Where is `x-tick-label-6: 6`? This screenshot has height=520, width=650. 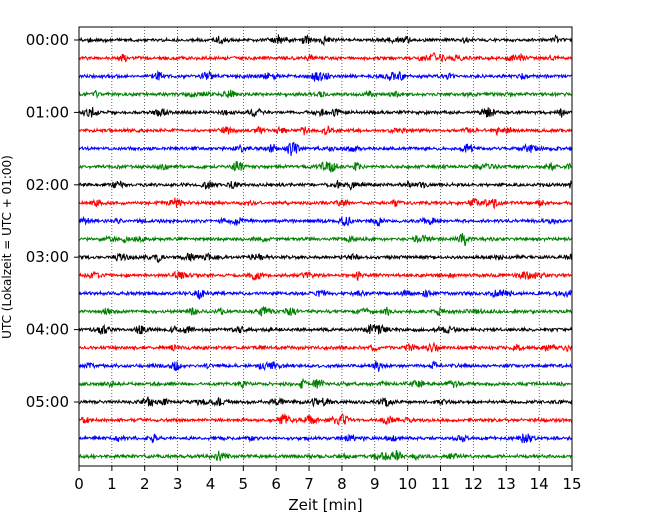 x-tick-label-6: 6 is located at coordinates (276, 484).